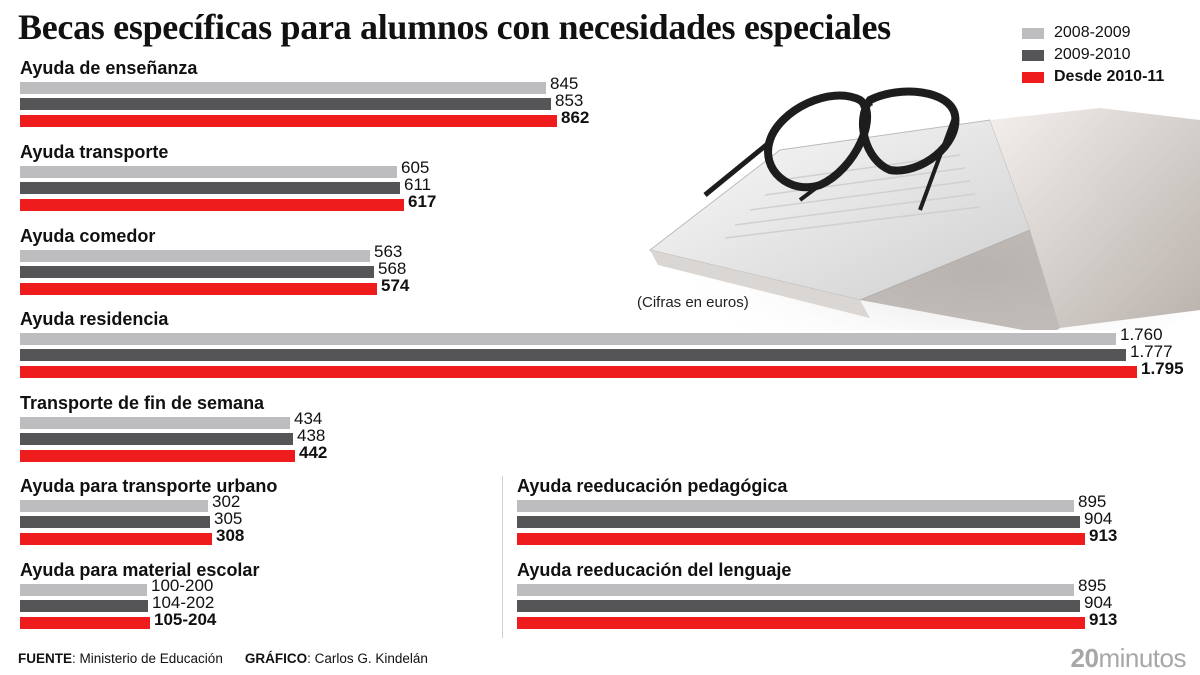 This screenshot has width=1200, height=675. I want to click on bar-value-label: 305, so click(228, 518).